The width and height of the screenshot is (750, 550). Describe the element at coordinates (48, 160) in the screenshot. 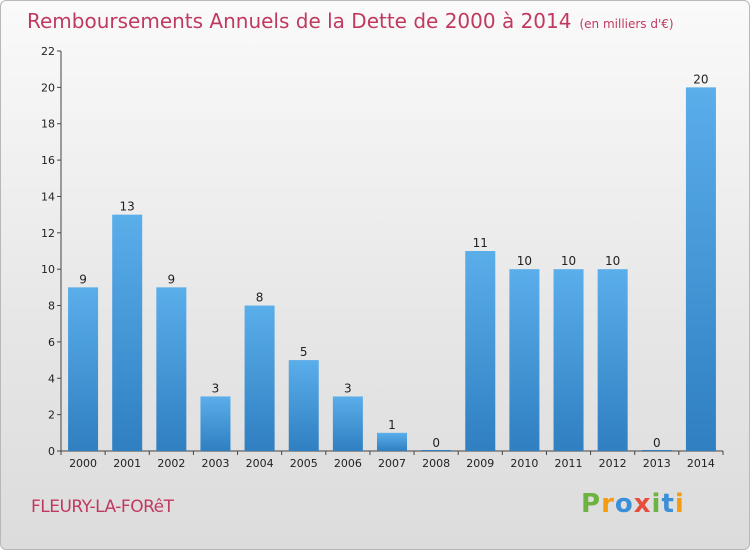

I see `y-tick-label: 16` at that location.